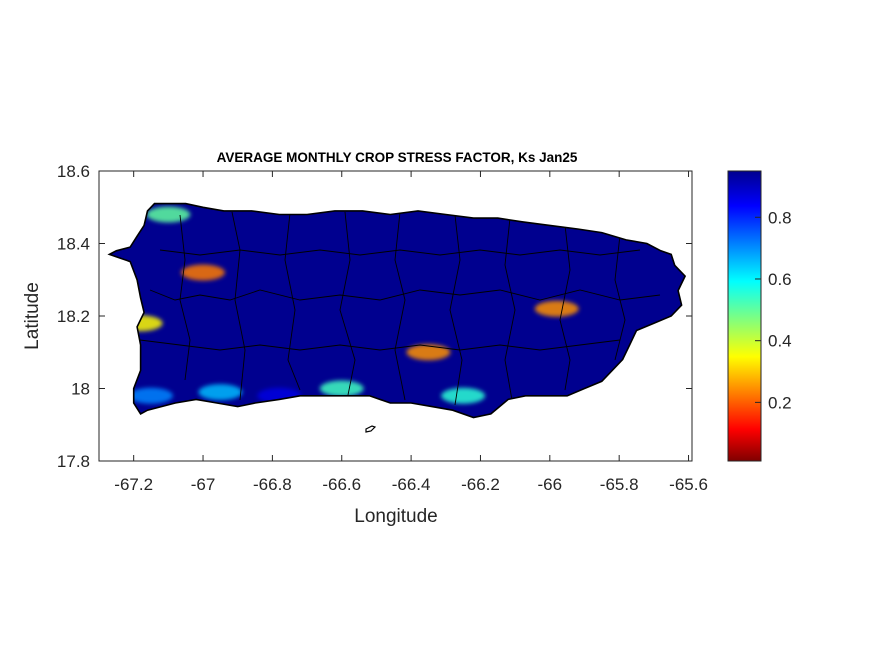 The width and height of the screenshot is (875, 656). What do you see at coordinates (73, 316) in the screenshot?
I see `y-tick-label: 18.2` at bounding box center [73, 316].